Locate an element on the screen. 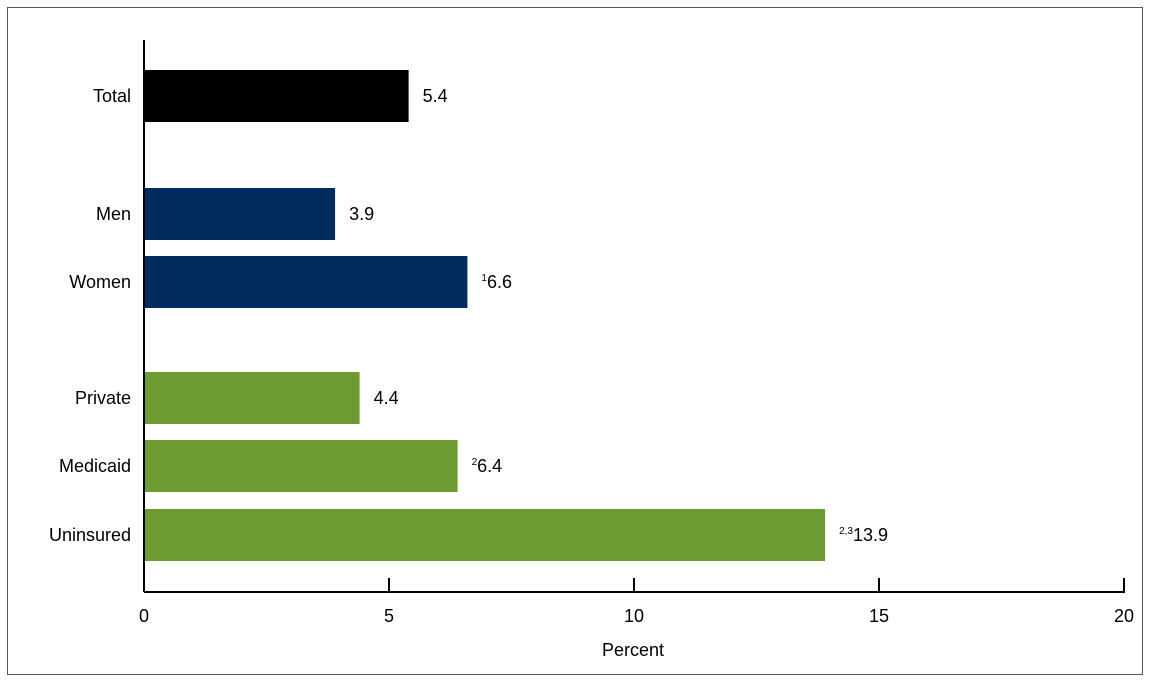 This screenshot has width=1151, height=683. x-tick-label-15: 15 is located at coordinates (879, 616).